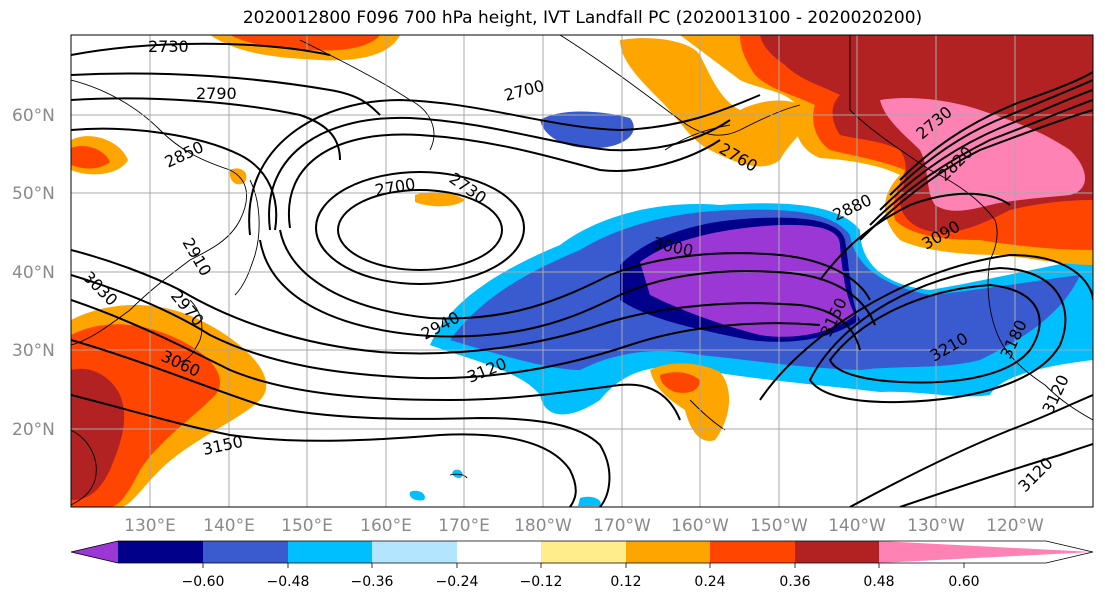 The height and width of the screenshot is (601, 1105). I want to click on lat-label: 30°N, so click(33, 351).